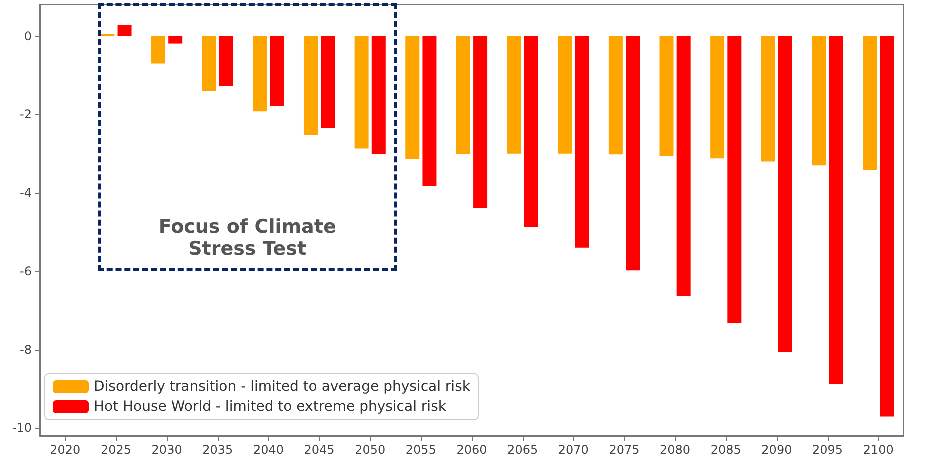  What do you see at coordinates (319, 450) in the screenshot?
I see `x-tick-label: 2045` at bounding box center [319, 450].